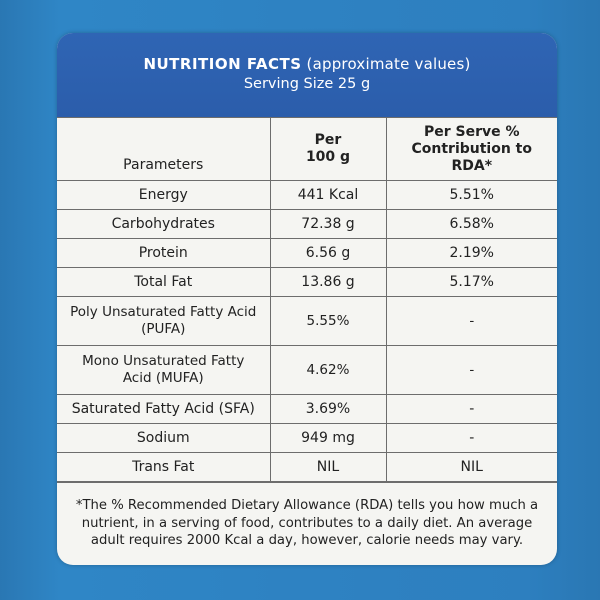  What do you see at coordinates (471, 224) in the screenshot?
I see `rda-cell: 6.58%` at bounding box center [471, 224].